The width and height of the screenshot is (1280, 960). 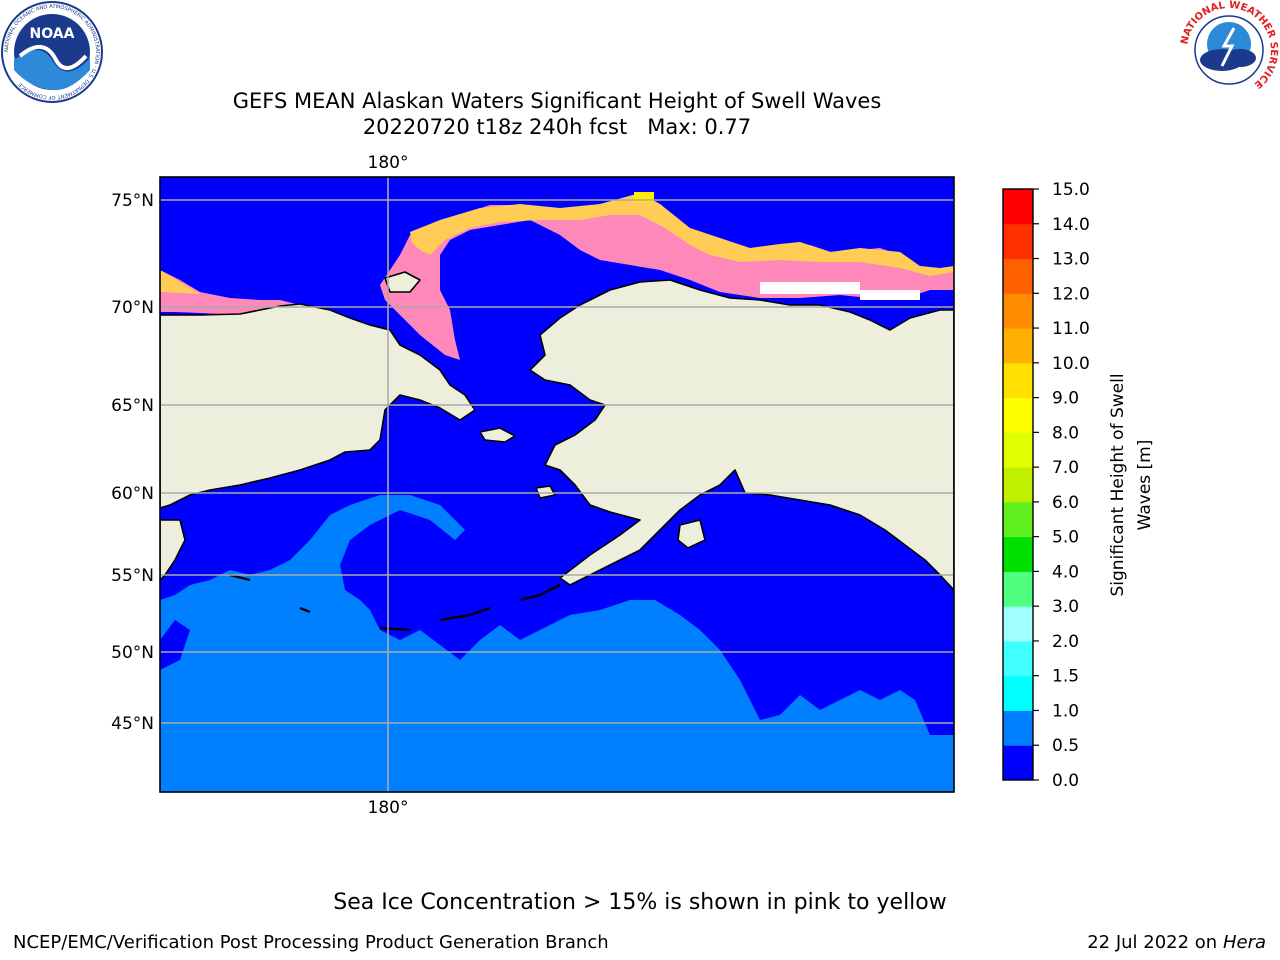 What do you see at coordinates (691, 534) in the screenshot?
I see `land-kodiak` at bounding box center [691, 534].